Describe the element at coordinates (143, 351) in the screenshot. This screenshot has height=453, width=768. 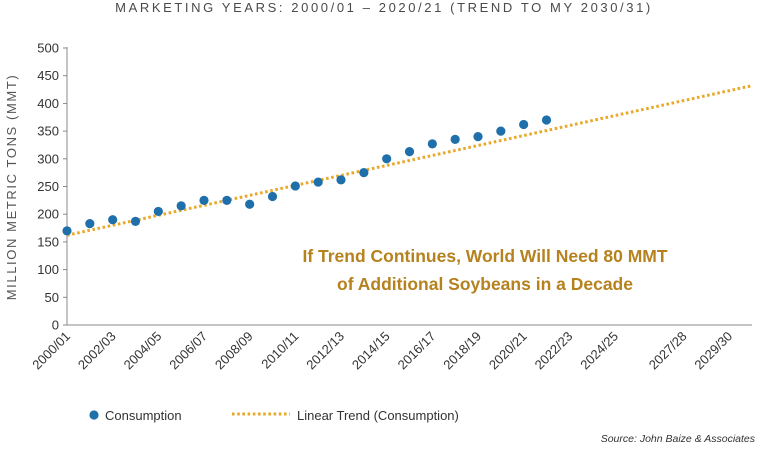
I see `x-tick-label: 2004/05` at that location.